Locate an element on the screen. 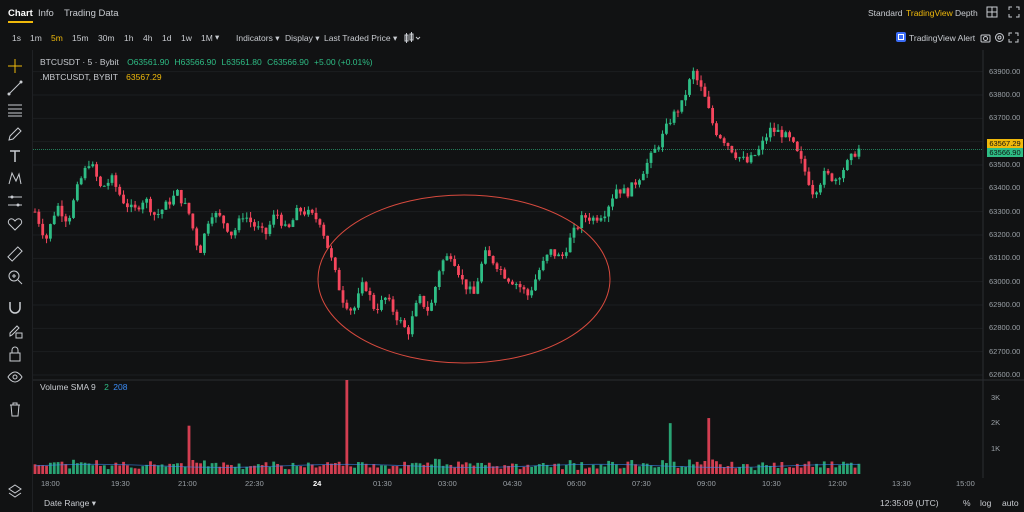 Image resolution: width=1024 pixels, height=512 pixels. percent-toggle: % is located at coordinates (967, 503).